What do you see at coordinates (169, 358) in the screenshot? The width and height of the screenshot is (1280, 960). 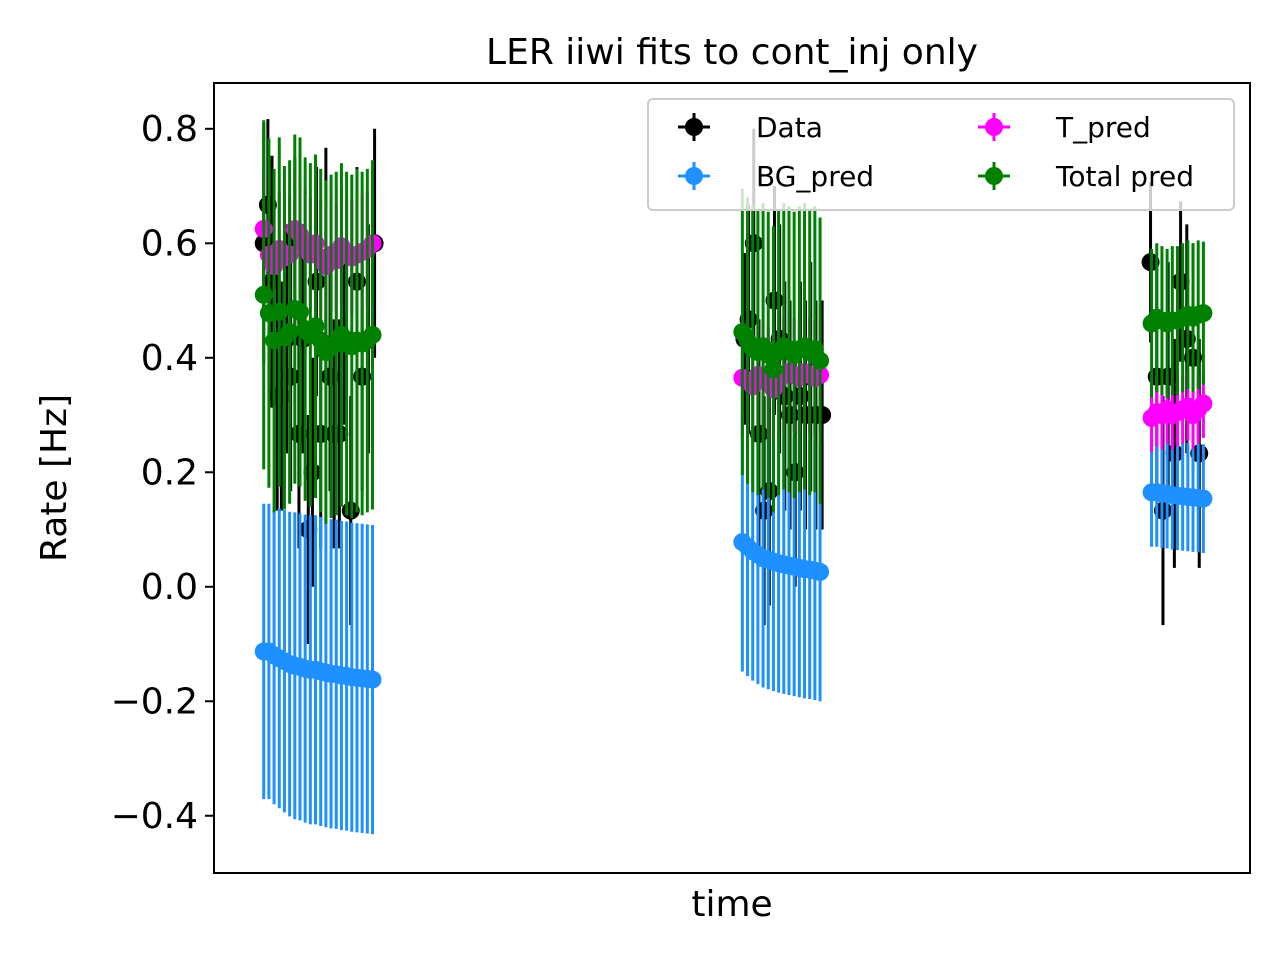 I see `y-tick-label: 0.4` at bounding box center [169, 358].